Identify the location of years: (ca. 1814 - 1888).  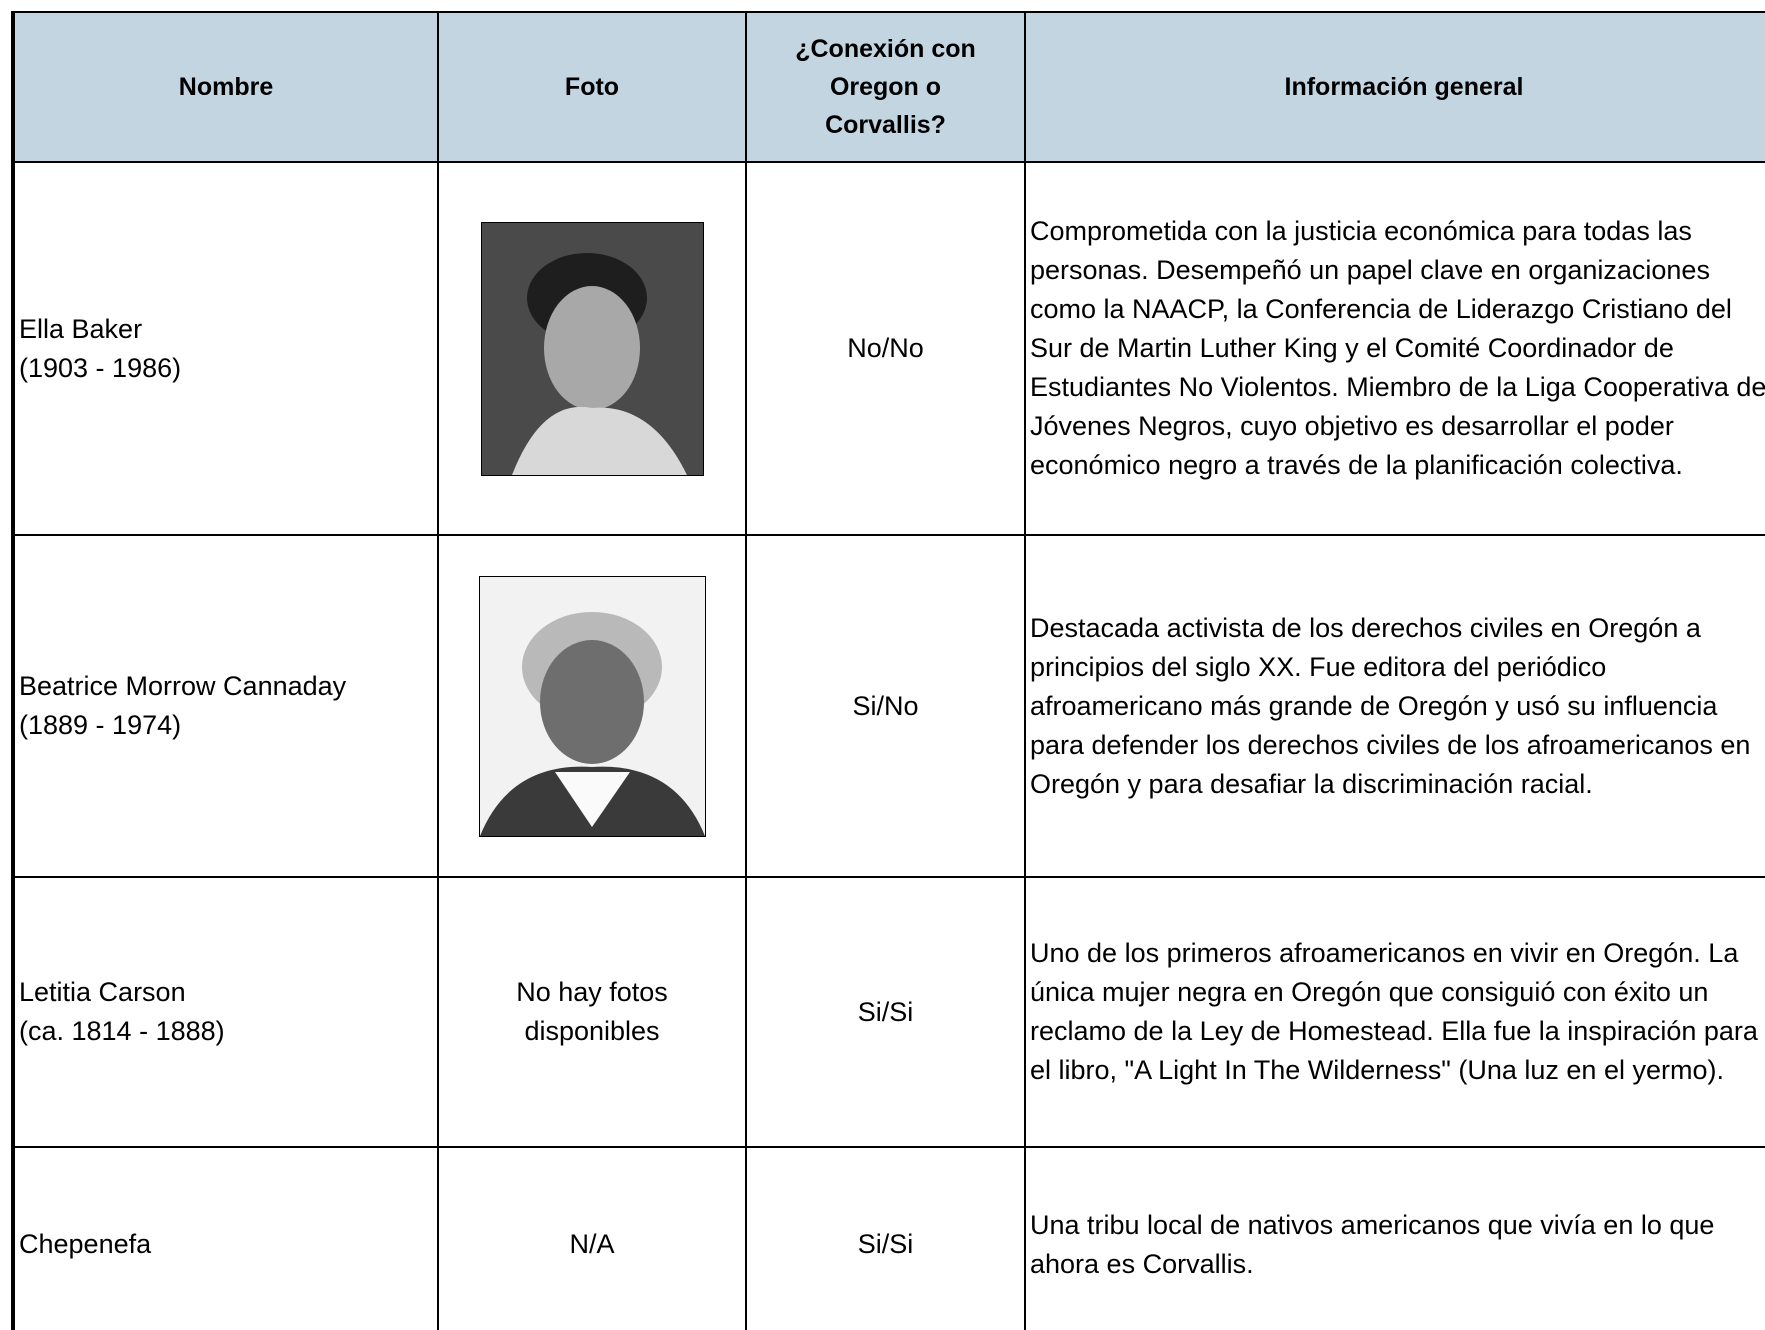
(122, 1031).